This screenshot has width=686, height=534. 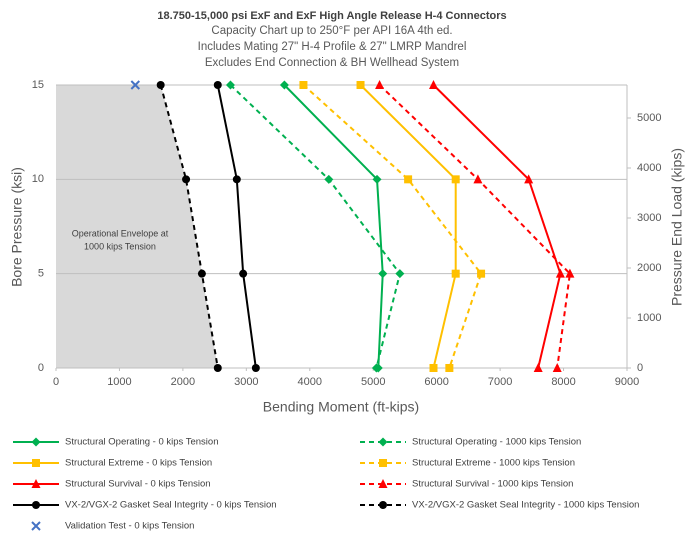 I want to click on legend-label: Structural Operating - 0 kips Tension, so click(x=141, y=442).